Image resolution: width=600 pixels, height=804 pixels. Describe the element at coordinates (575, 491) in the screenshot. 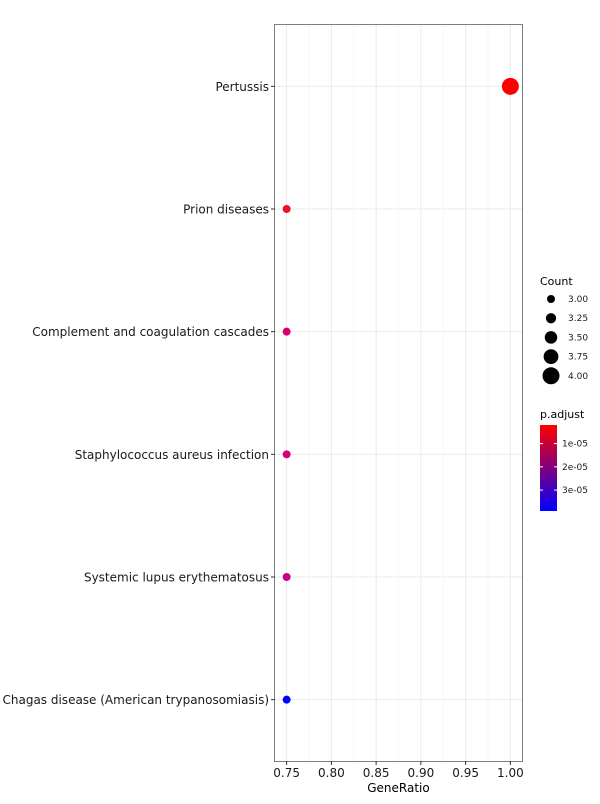

I see `padjust-legend-label: 3e-05` at that location.